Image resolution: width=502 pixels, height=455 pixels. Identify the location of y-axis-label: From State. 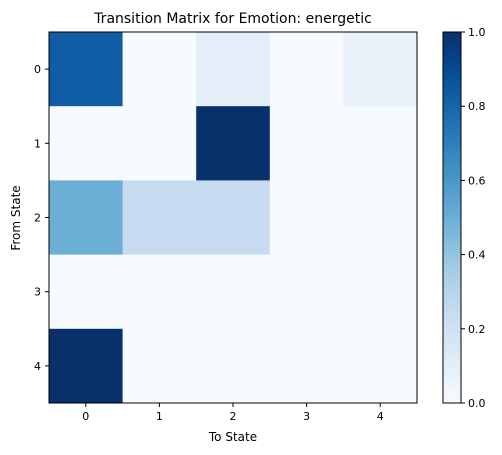
(16, 217).